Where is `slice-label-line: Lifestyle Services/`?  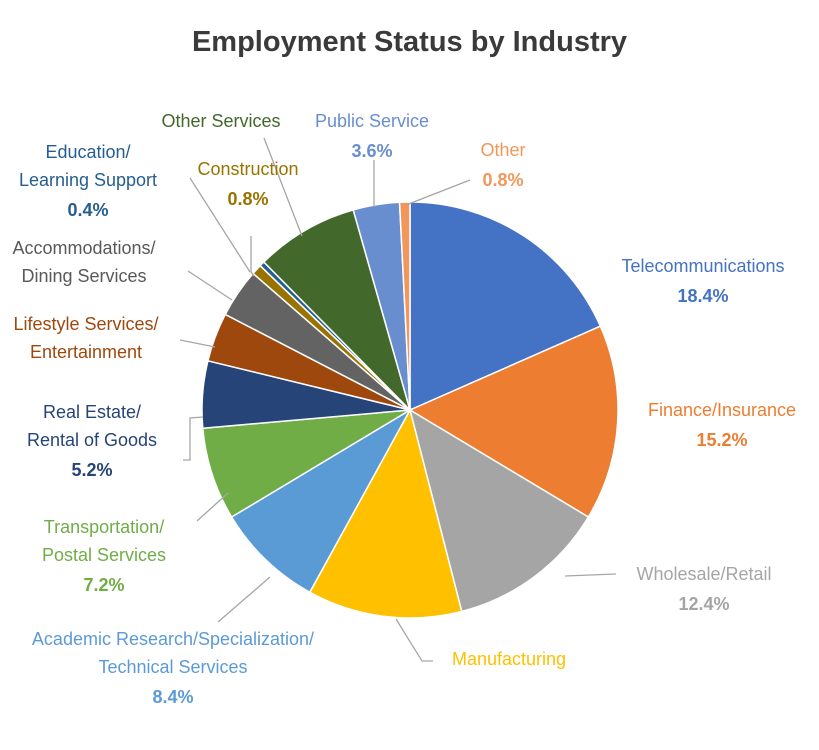 slice-label-line: Lifestyle Services/ is located at coordinates (85, 324).